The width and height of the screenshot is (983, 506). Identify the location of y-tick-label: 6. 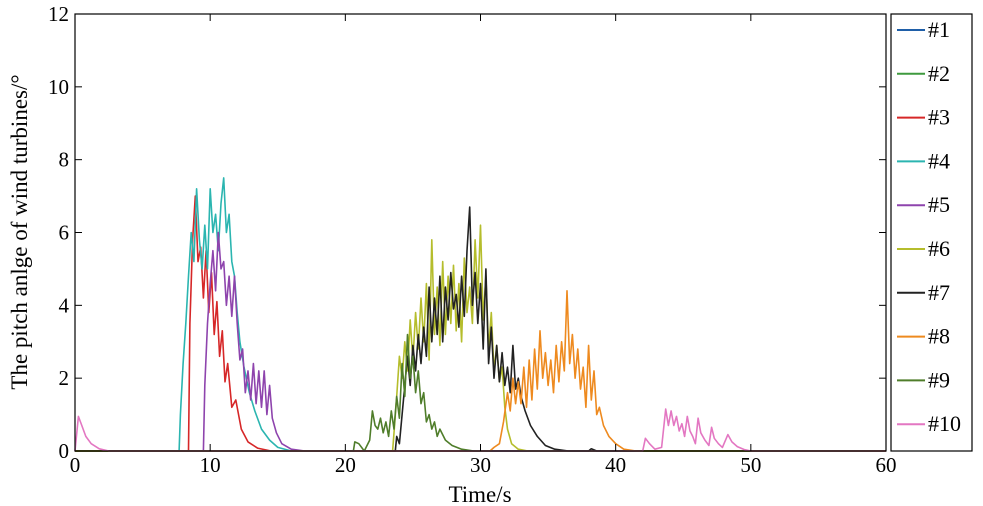
(64, 233).